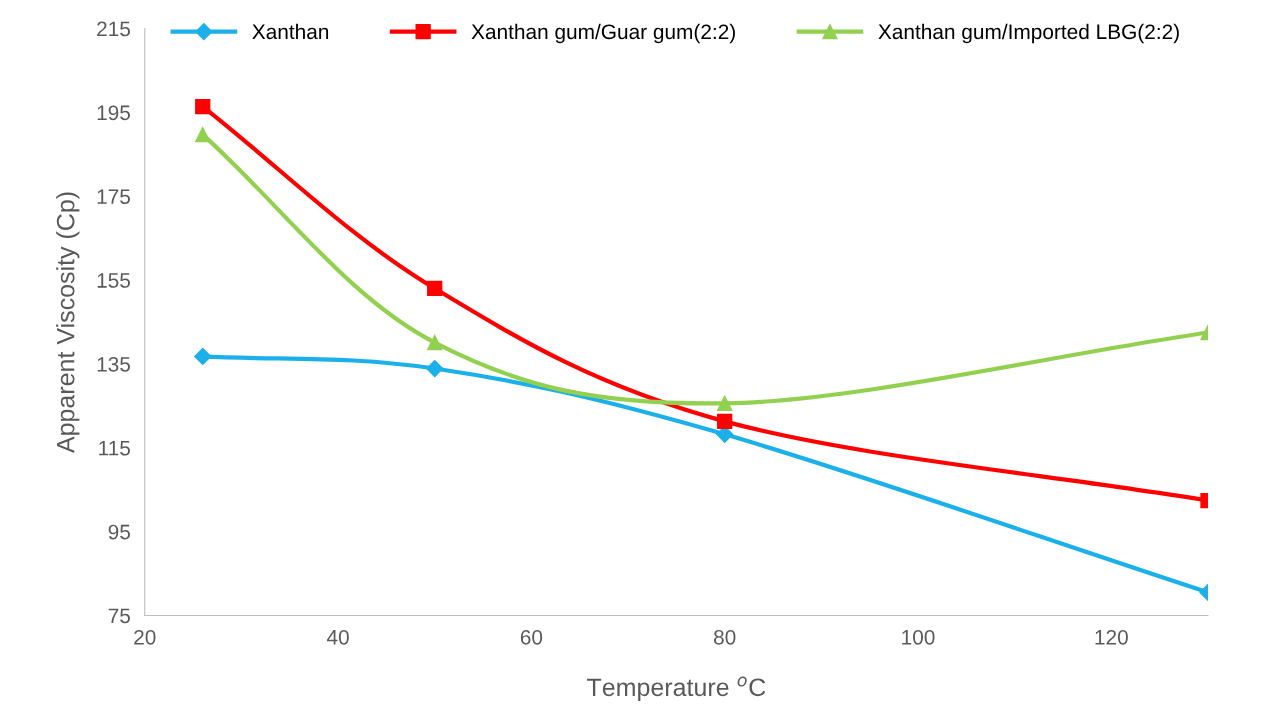  I want to click on y-tick-label: 215, so click(113, 29).